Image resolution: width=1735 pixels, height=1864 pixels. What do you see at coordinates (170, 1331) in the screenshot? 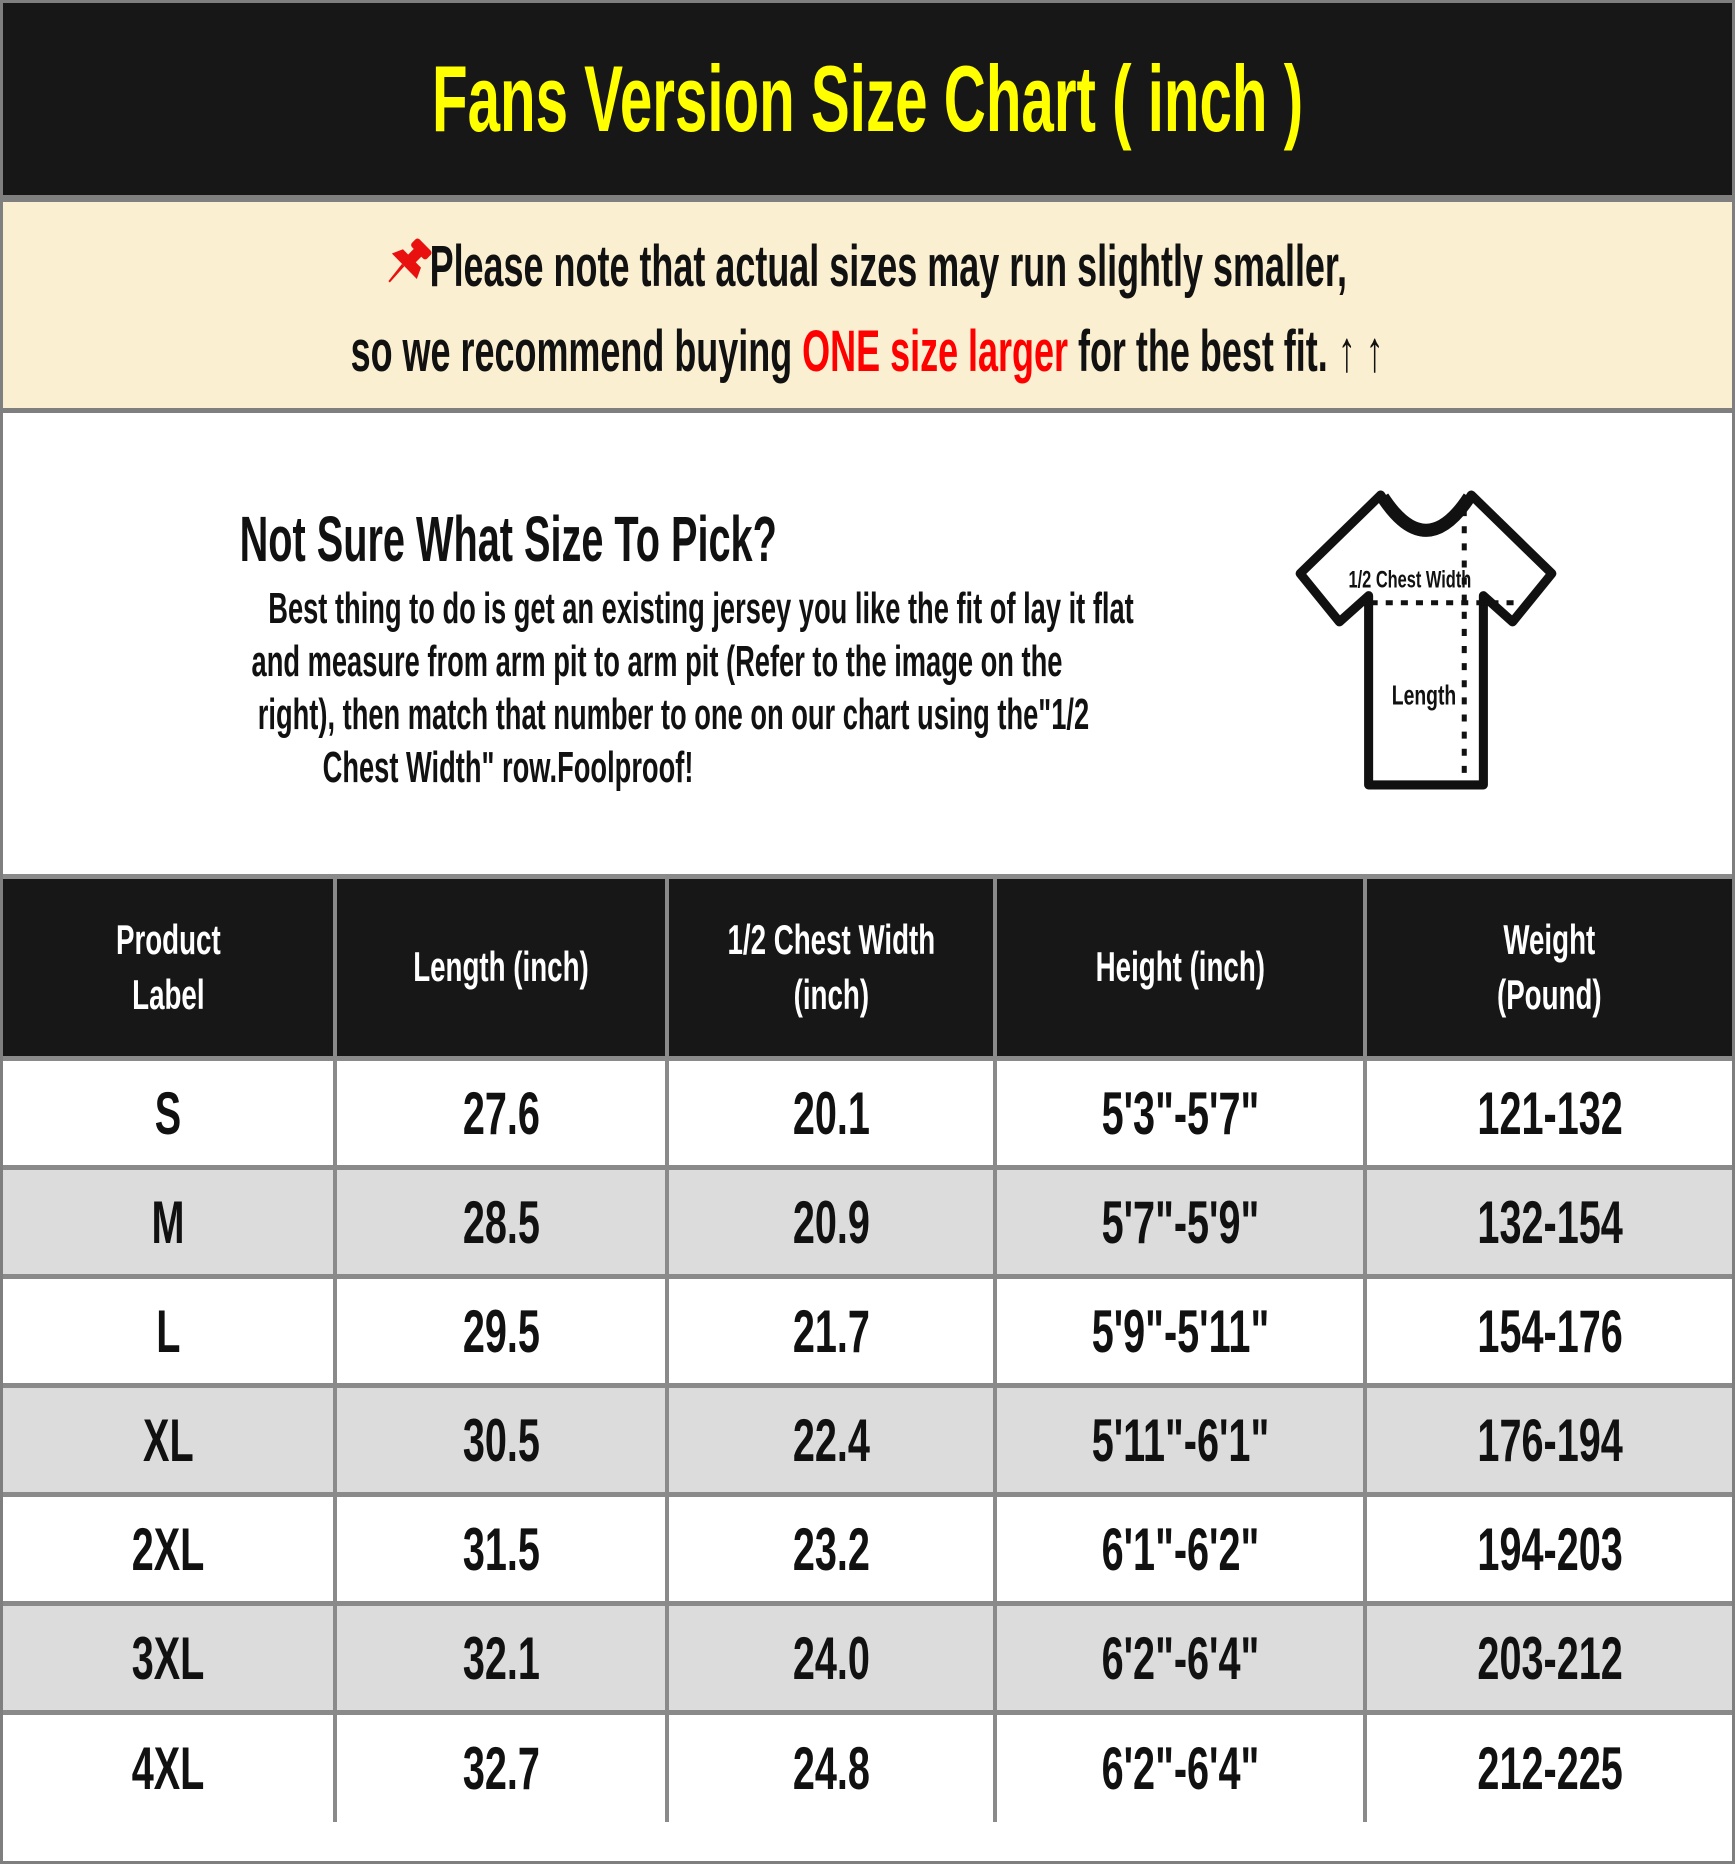
I see `product-label-cell: L` at bounding box center [170, 1331].